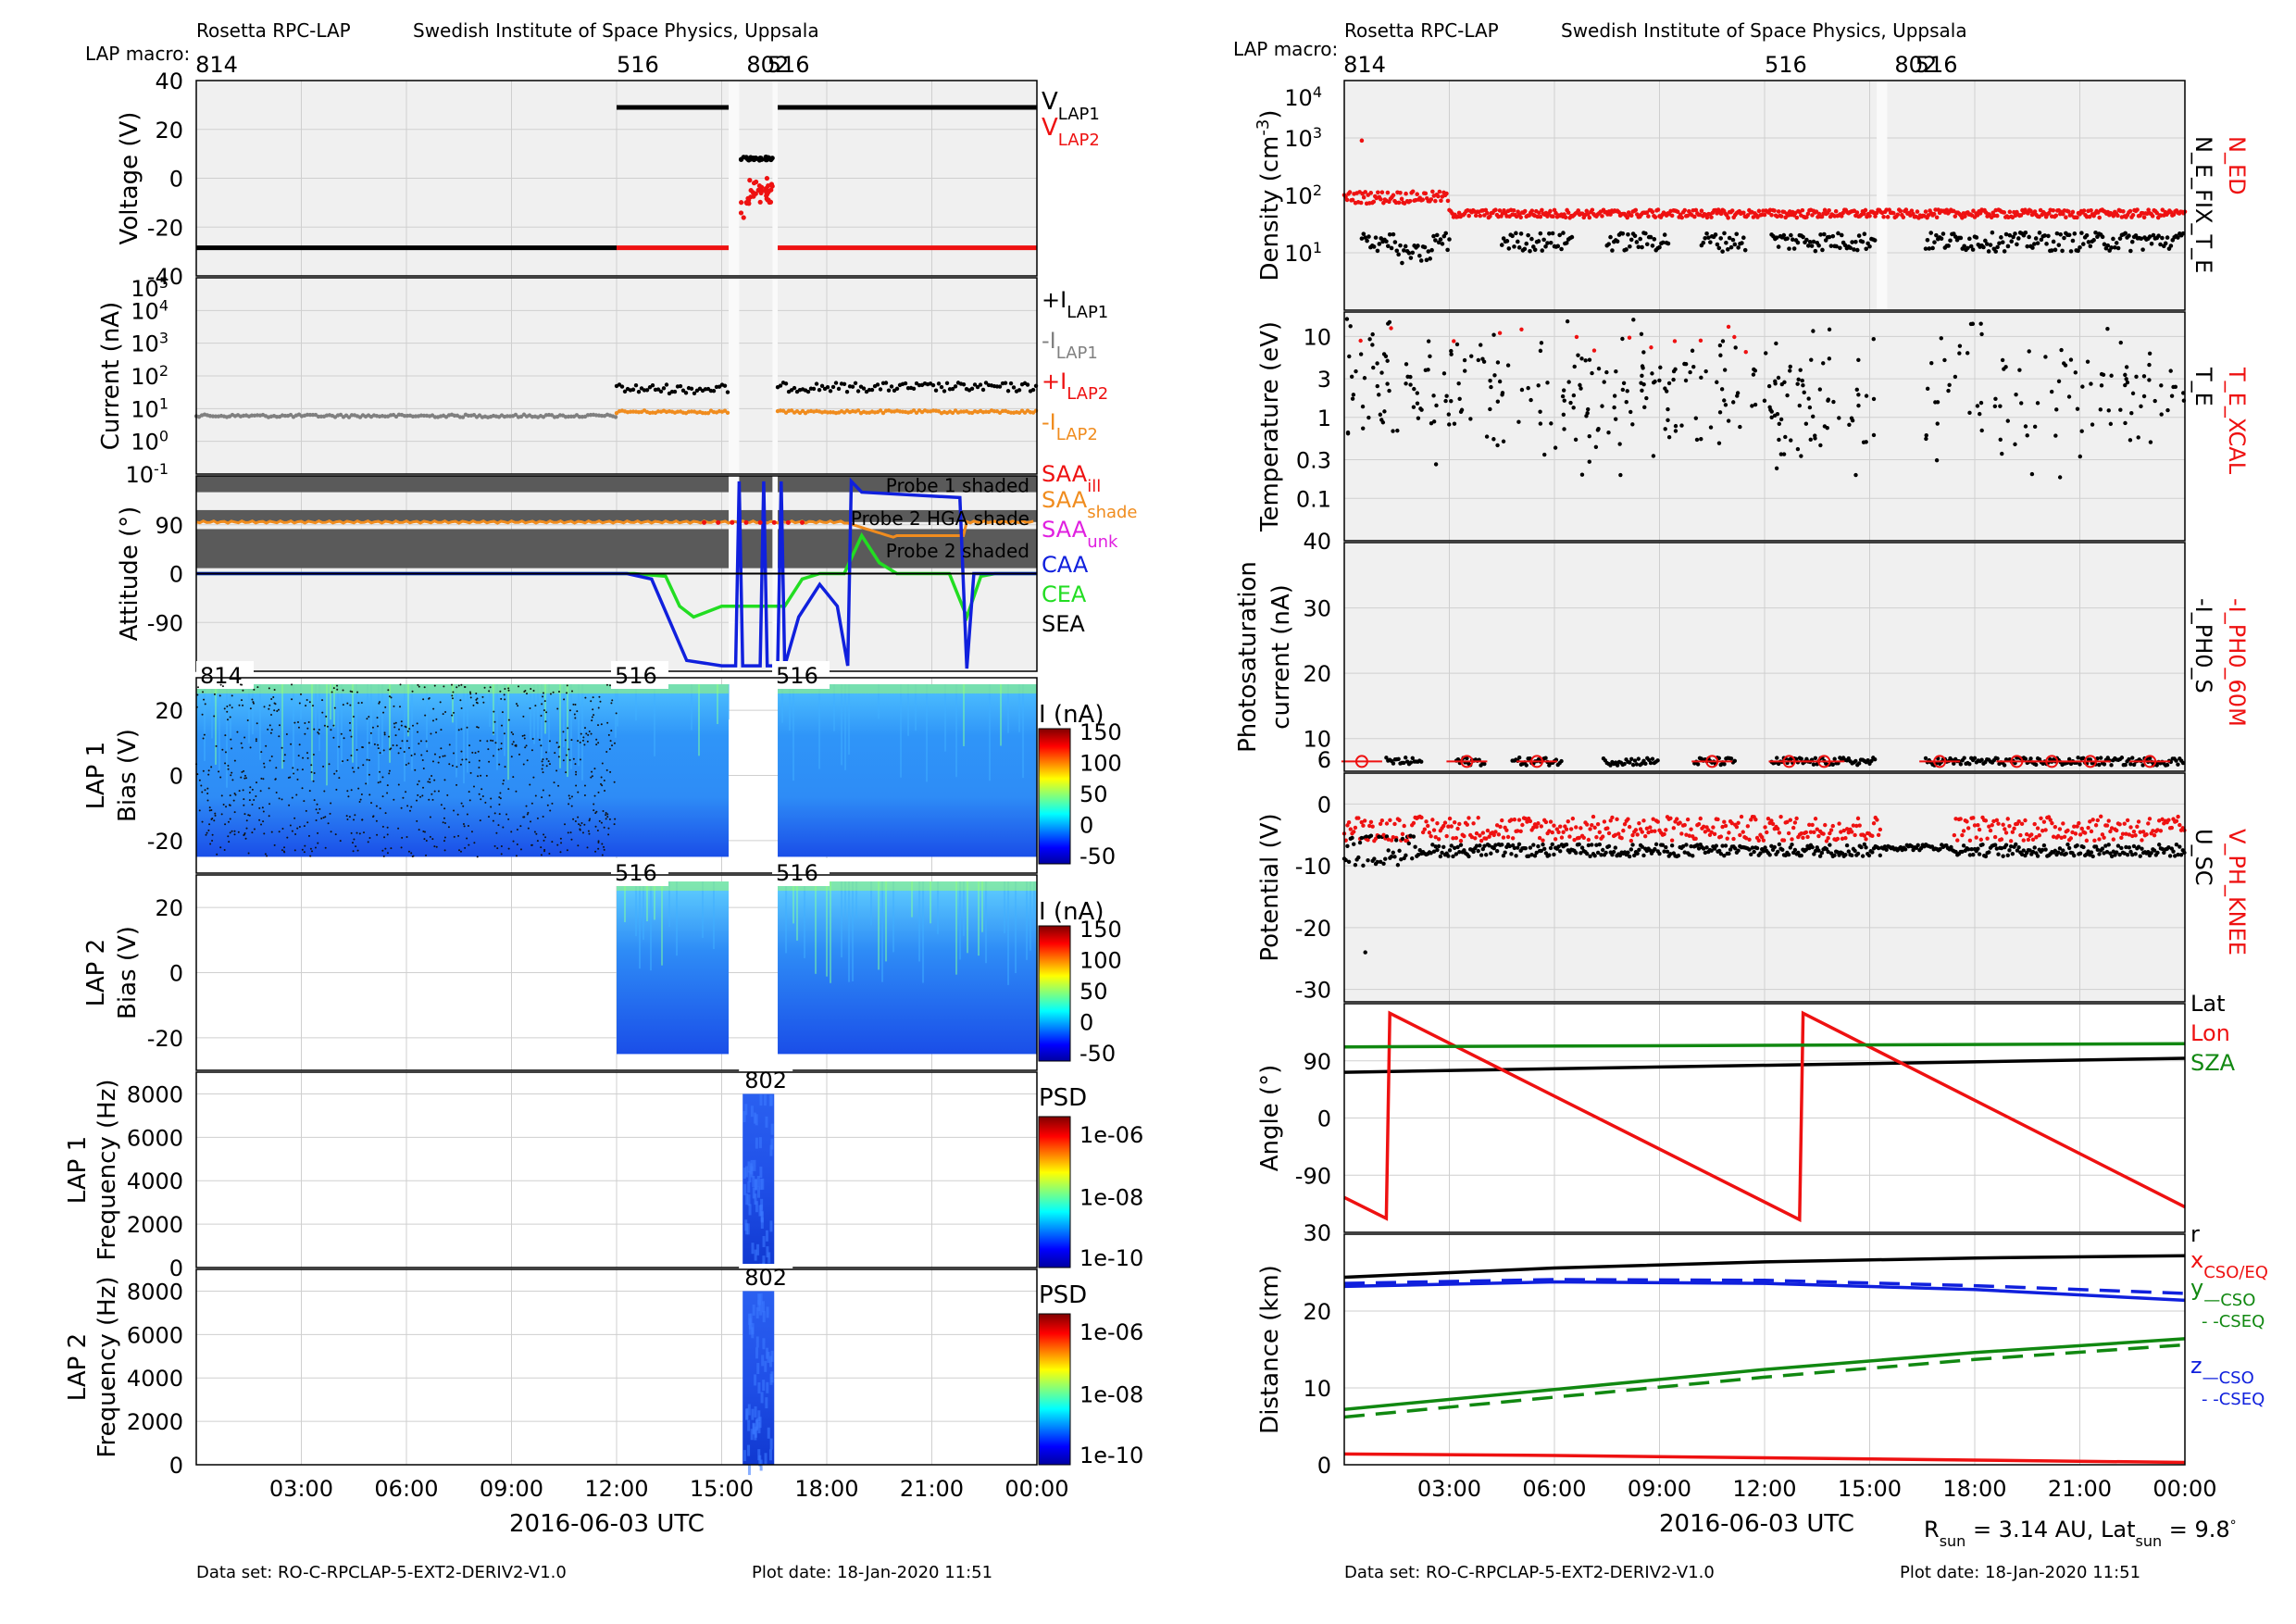  What do you see at coordinates (1764, 1458) in the screenshot?
I see `series-x` at bounding box center [1764, 1458].